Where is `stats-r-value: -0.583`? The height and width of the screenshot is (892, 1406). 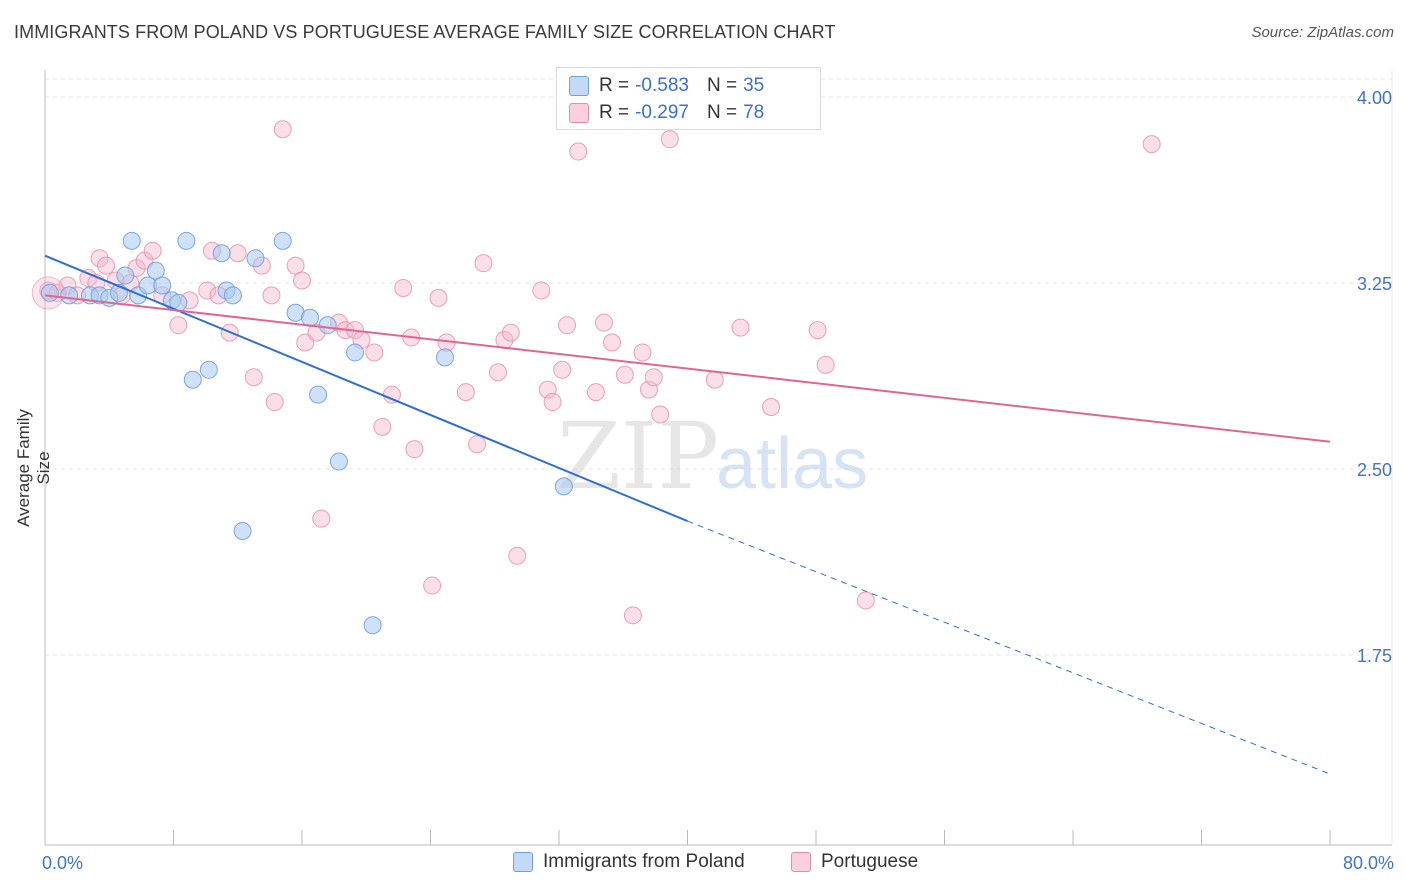 stats-r-value: -0.583 is located at coordinates (662, 85).